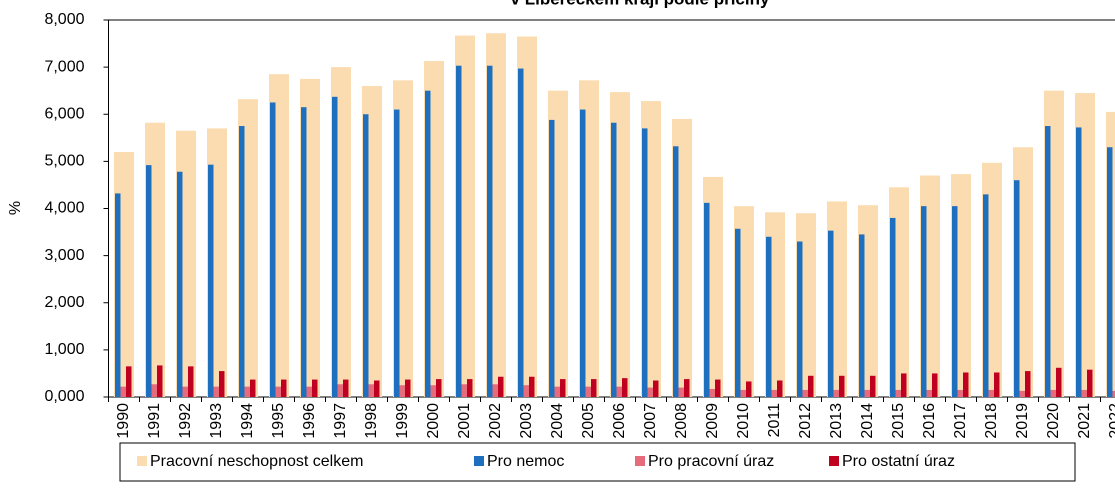  What do you see at coordinates (464, 421) in the screenshot?
I see `x-tick-label: 2001` at bounding box center [464, 421].